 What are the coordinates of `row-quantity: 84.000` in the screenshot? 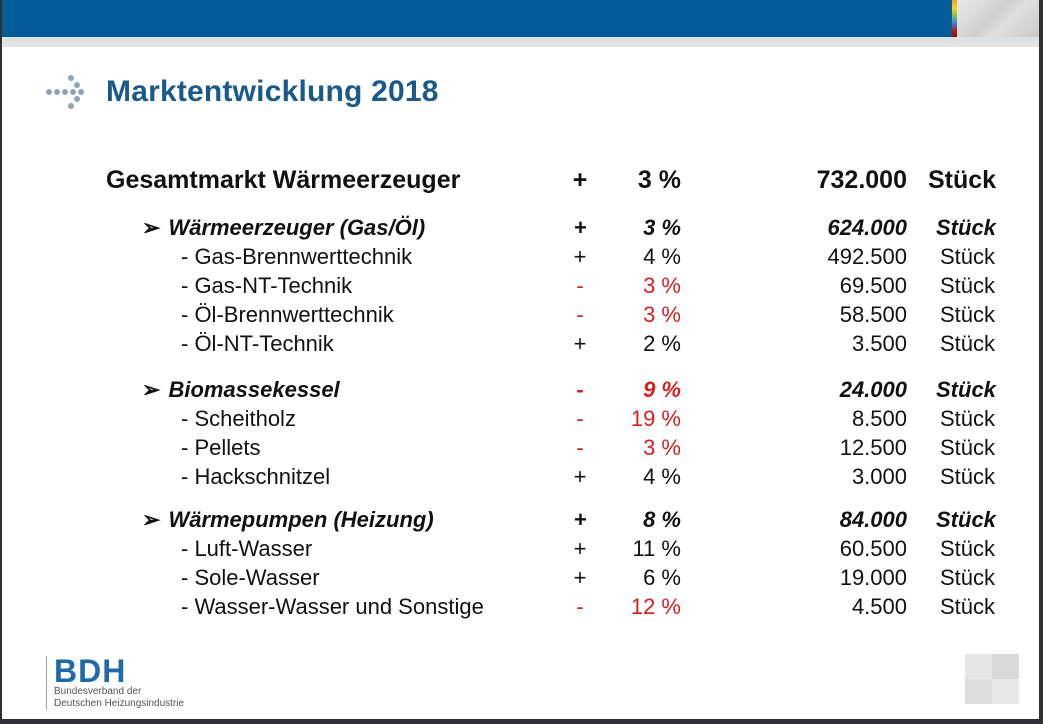 It's located at (873, 519).